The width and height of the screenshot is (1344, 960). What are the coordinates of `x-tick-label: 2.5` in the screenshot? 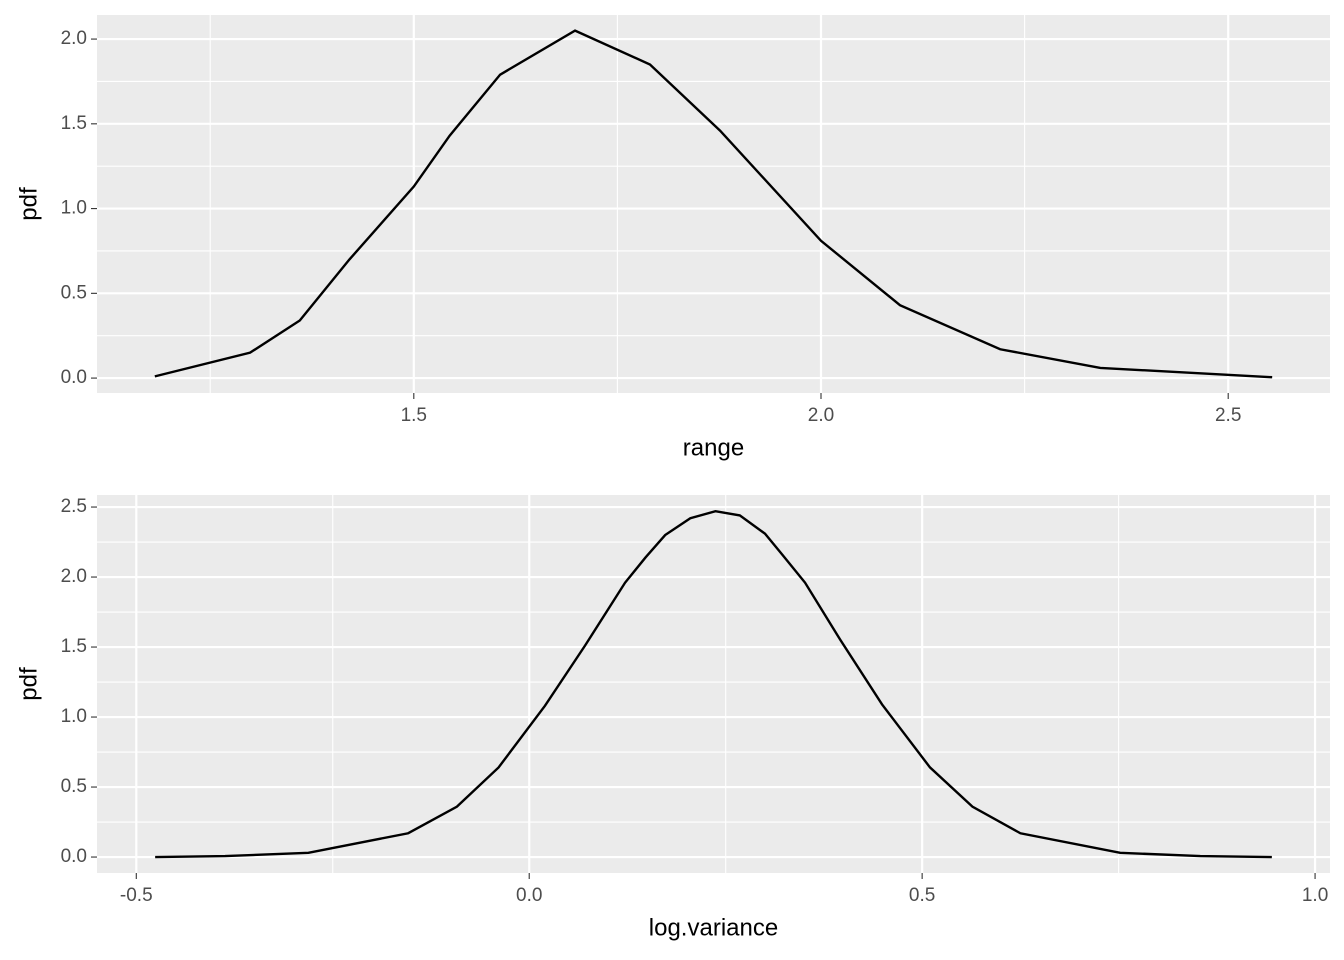 It's located at (1228, 415).